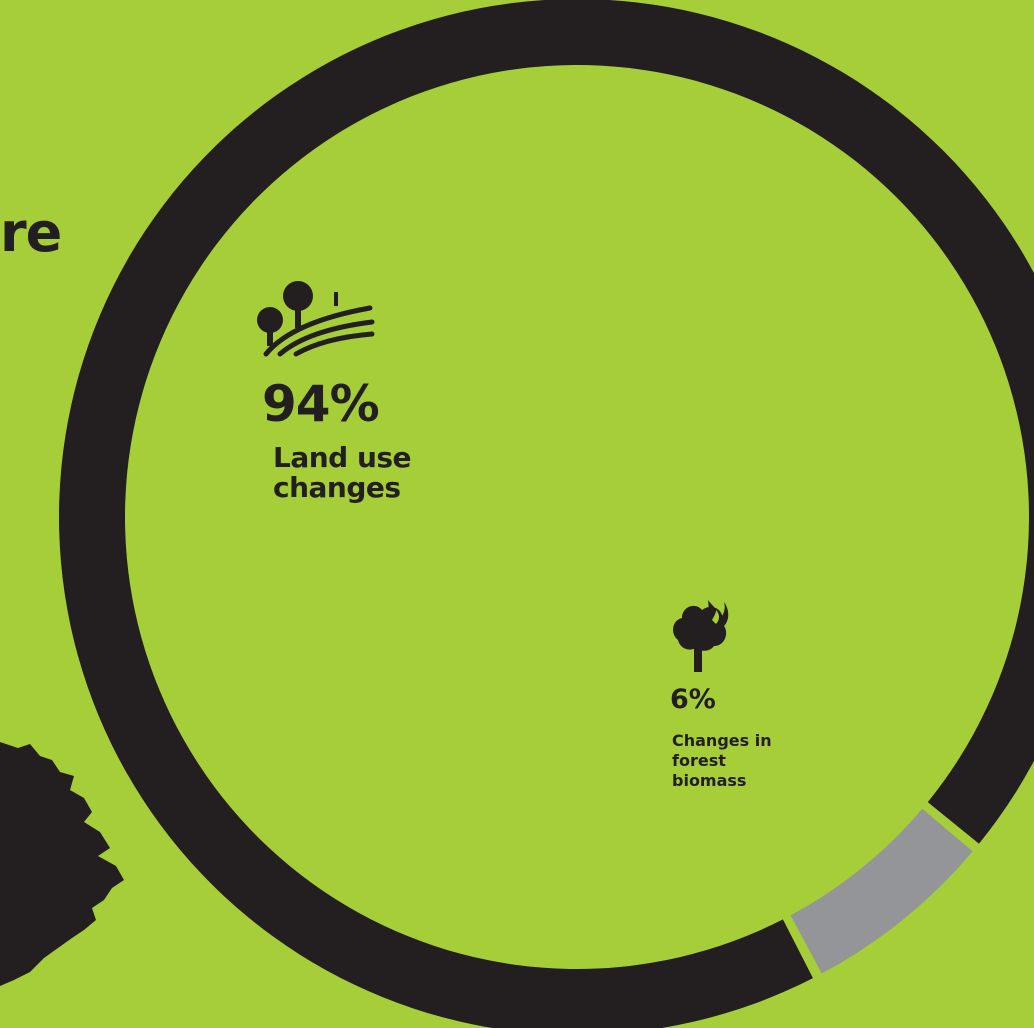 Image resolution: width=1034 pixels, height=1028 pixels. What do you see at coordinates (62, 864) in the screenshot?
I see `tree-silhouette-decoration` at bounding box center [62, 864].